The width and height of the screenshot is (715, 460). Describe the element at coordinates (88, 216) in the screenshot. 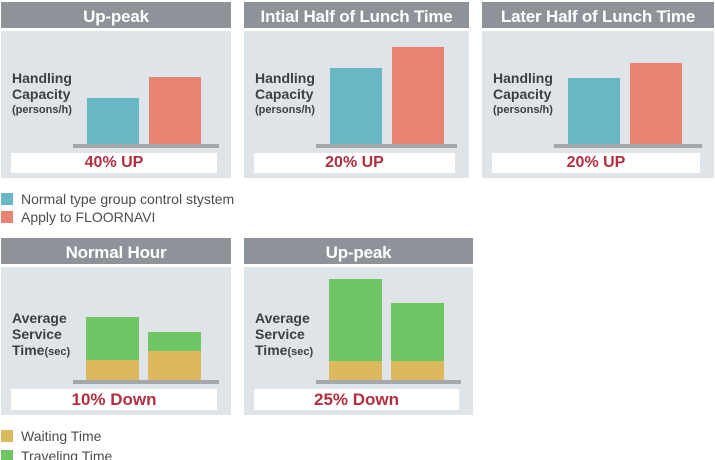

I see `legend-label: Apply to FLOORNAVI` at that location.